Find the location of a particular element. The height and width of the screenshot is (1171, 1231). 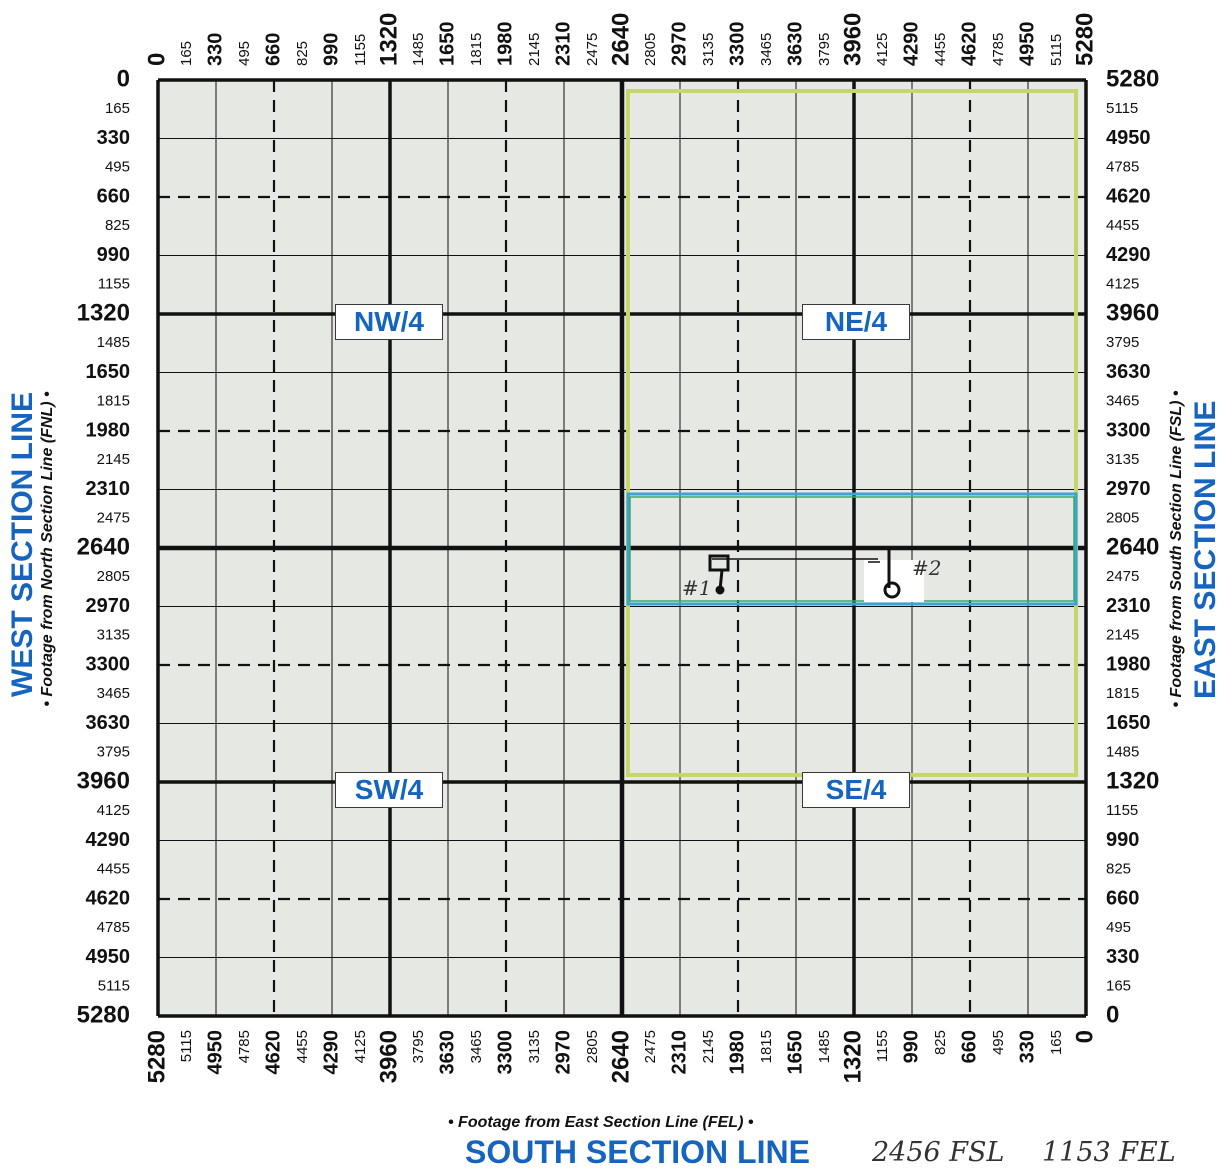

west-section-line-title: WEST SECTION LINE is located at coordinates (22, 544).